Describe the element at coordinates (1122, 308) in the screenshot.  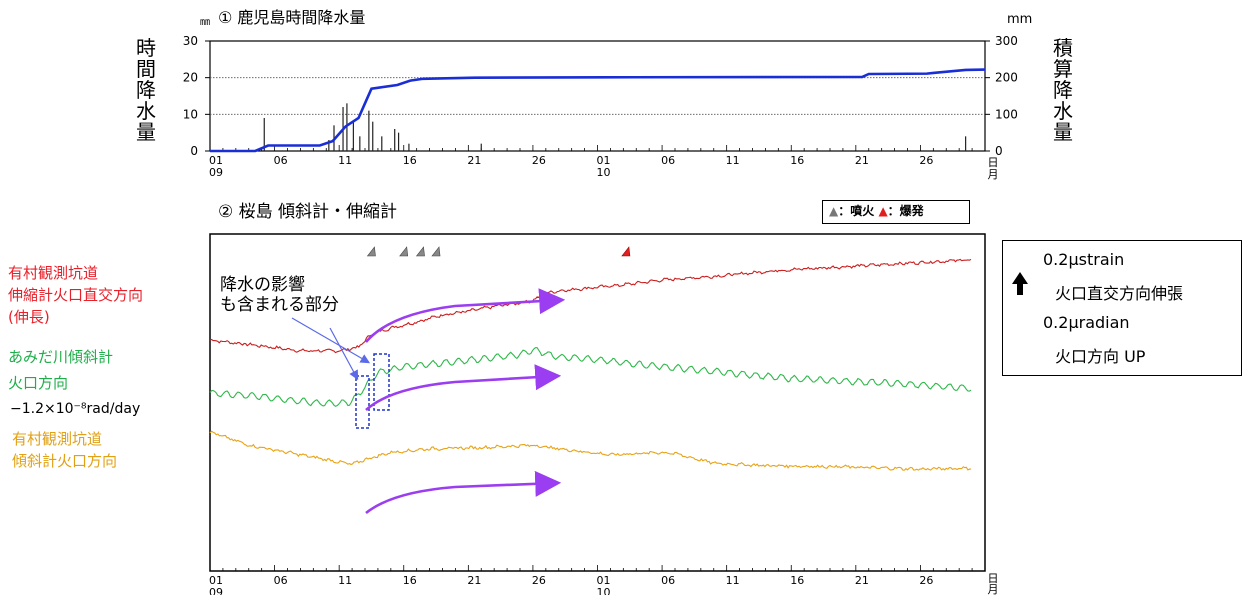
I see `scale-legend: 0.2μstrain 火口直交方向伸張 0.2μradian 火口方向 UP` at that location.